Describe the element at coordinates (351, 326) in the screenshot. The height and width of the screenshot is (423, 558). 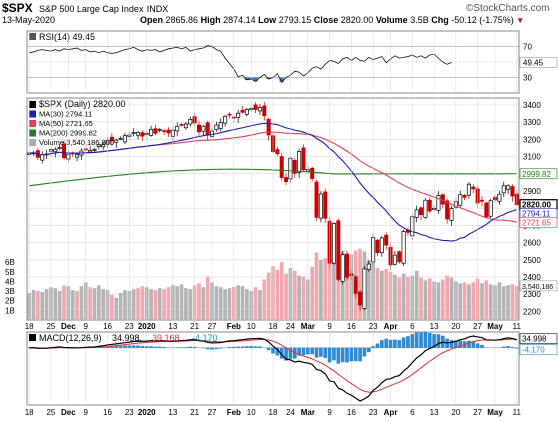
I see `price-x-tick-label: 16` at that location.